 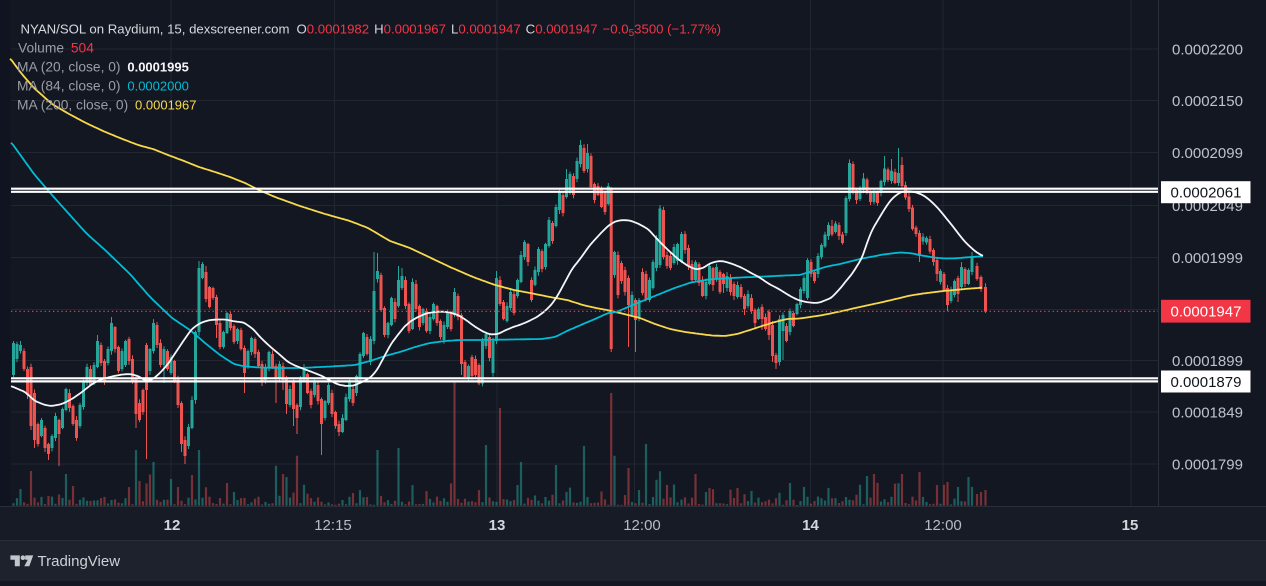 What do you see at coordinates (1207, 412) in the screenshot?
I see `svg-text: 0.0001849` at bounding box center [1207, 412].